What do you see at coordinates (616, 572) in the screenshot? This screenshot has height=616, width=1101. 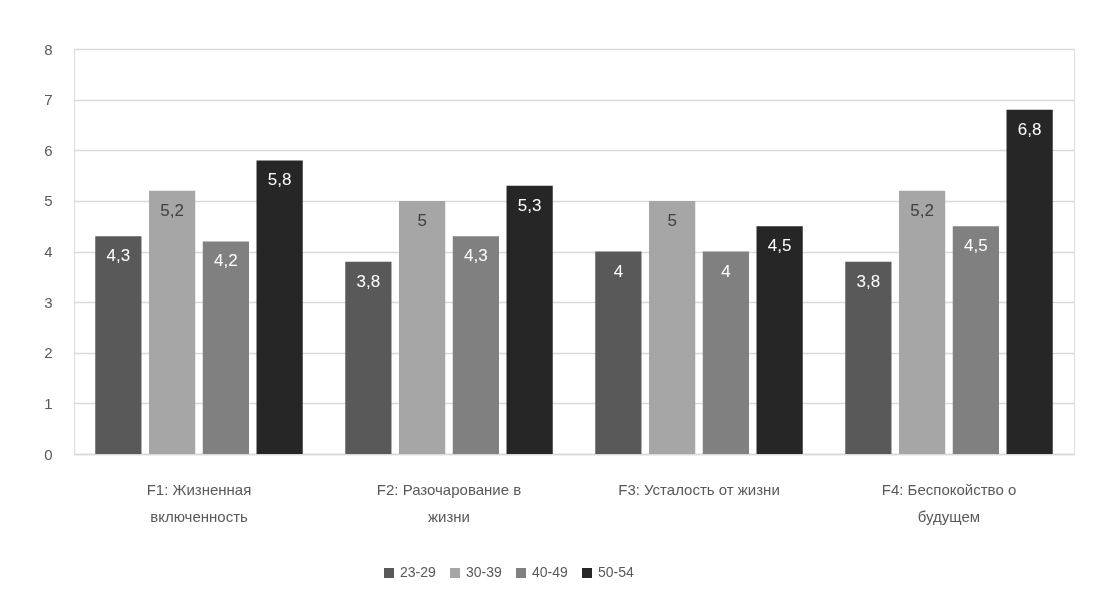 I see `legend-label: 50-54` at bounding box center [616, 572].